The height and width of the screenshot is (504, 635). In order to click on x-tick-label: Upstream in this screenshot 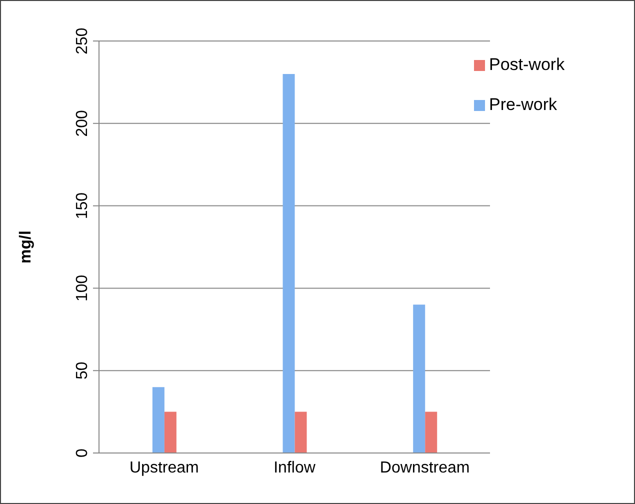, I will do `click(164, 467)`.